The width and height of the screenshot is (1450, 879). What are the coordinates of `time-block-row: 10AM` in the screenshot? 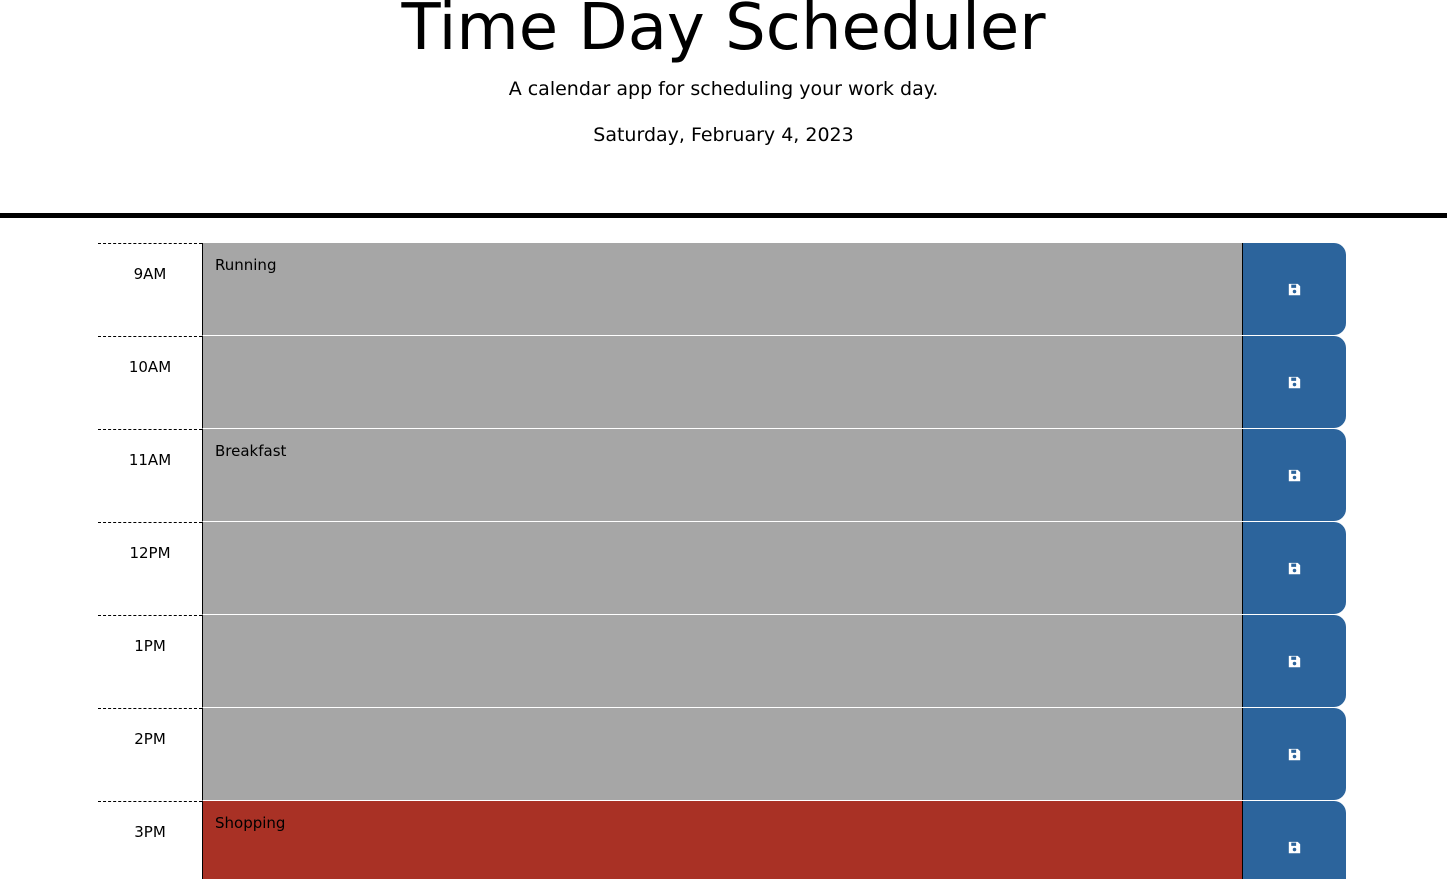 It's located at (722, 382).